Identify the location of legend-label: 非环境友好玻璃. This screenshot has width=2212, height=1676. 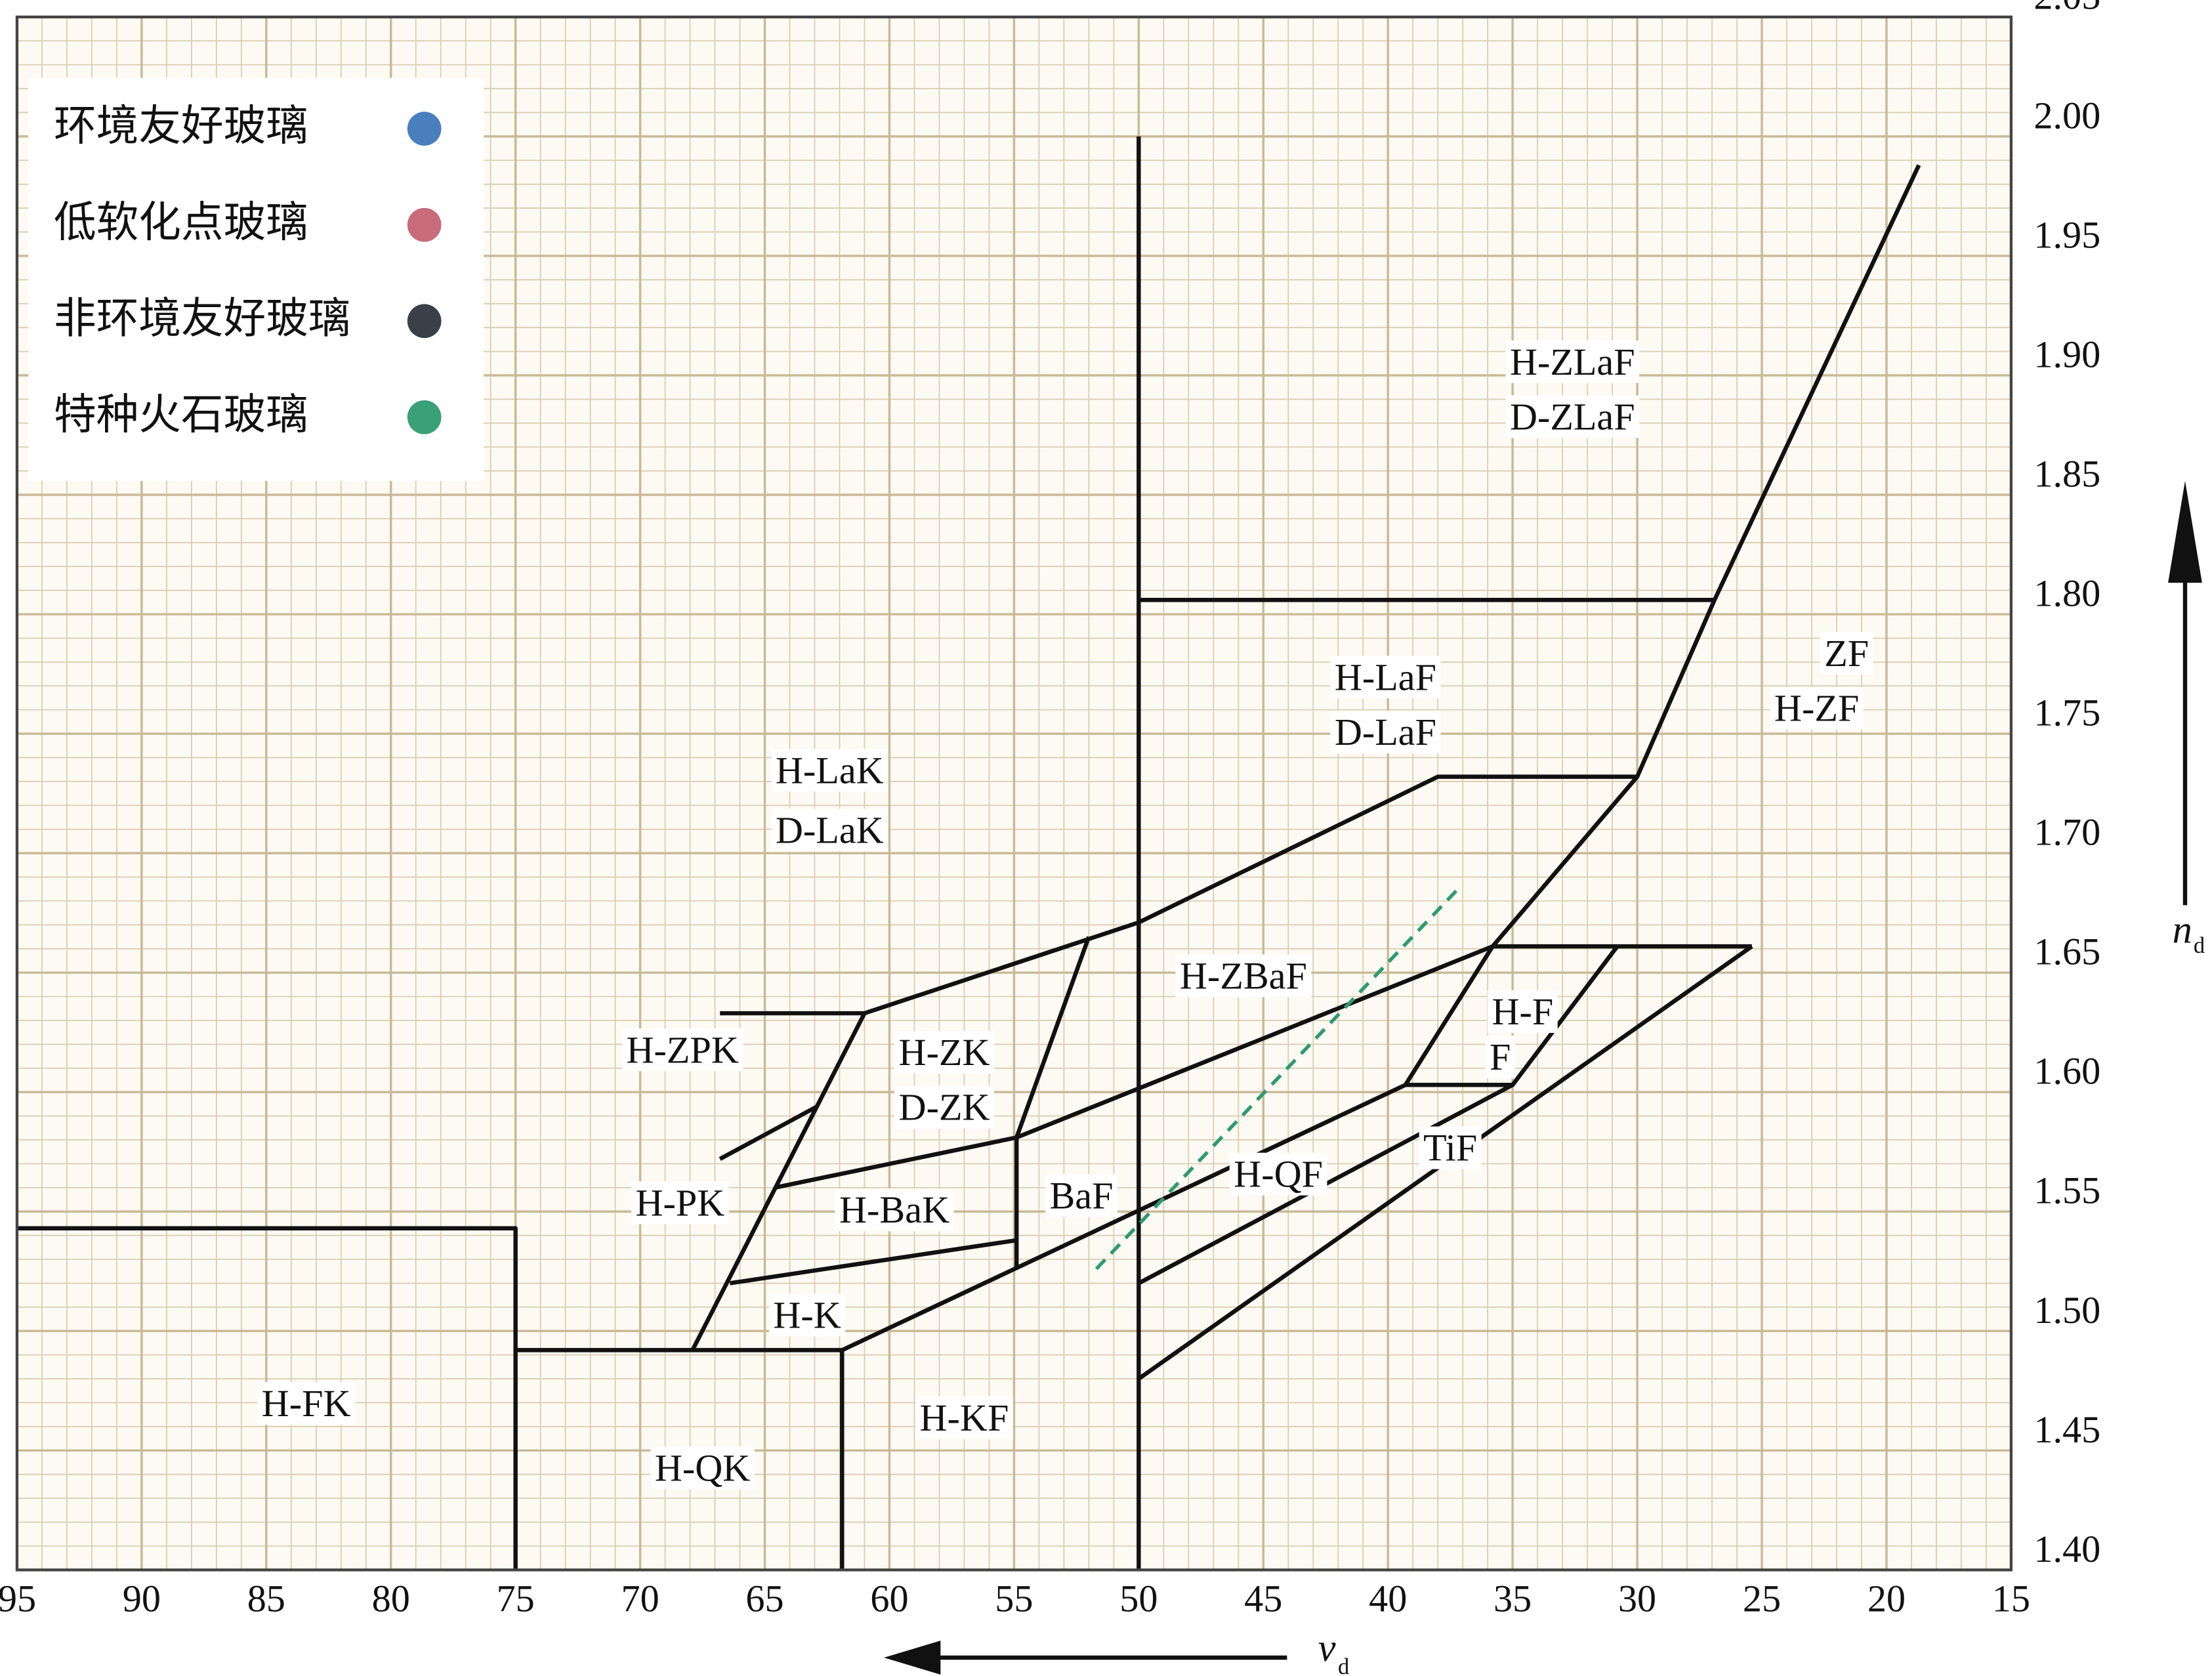
(202, 318).